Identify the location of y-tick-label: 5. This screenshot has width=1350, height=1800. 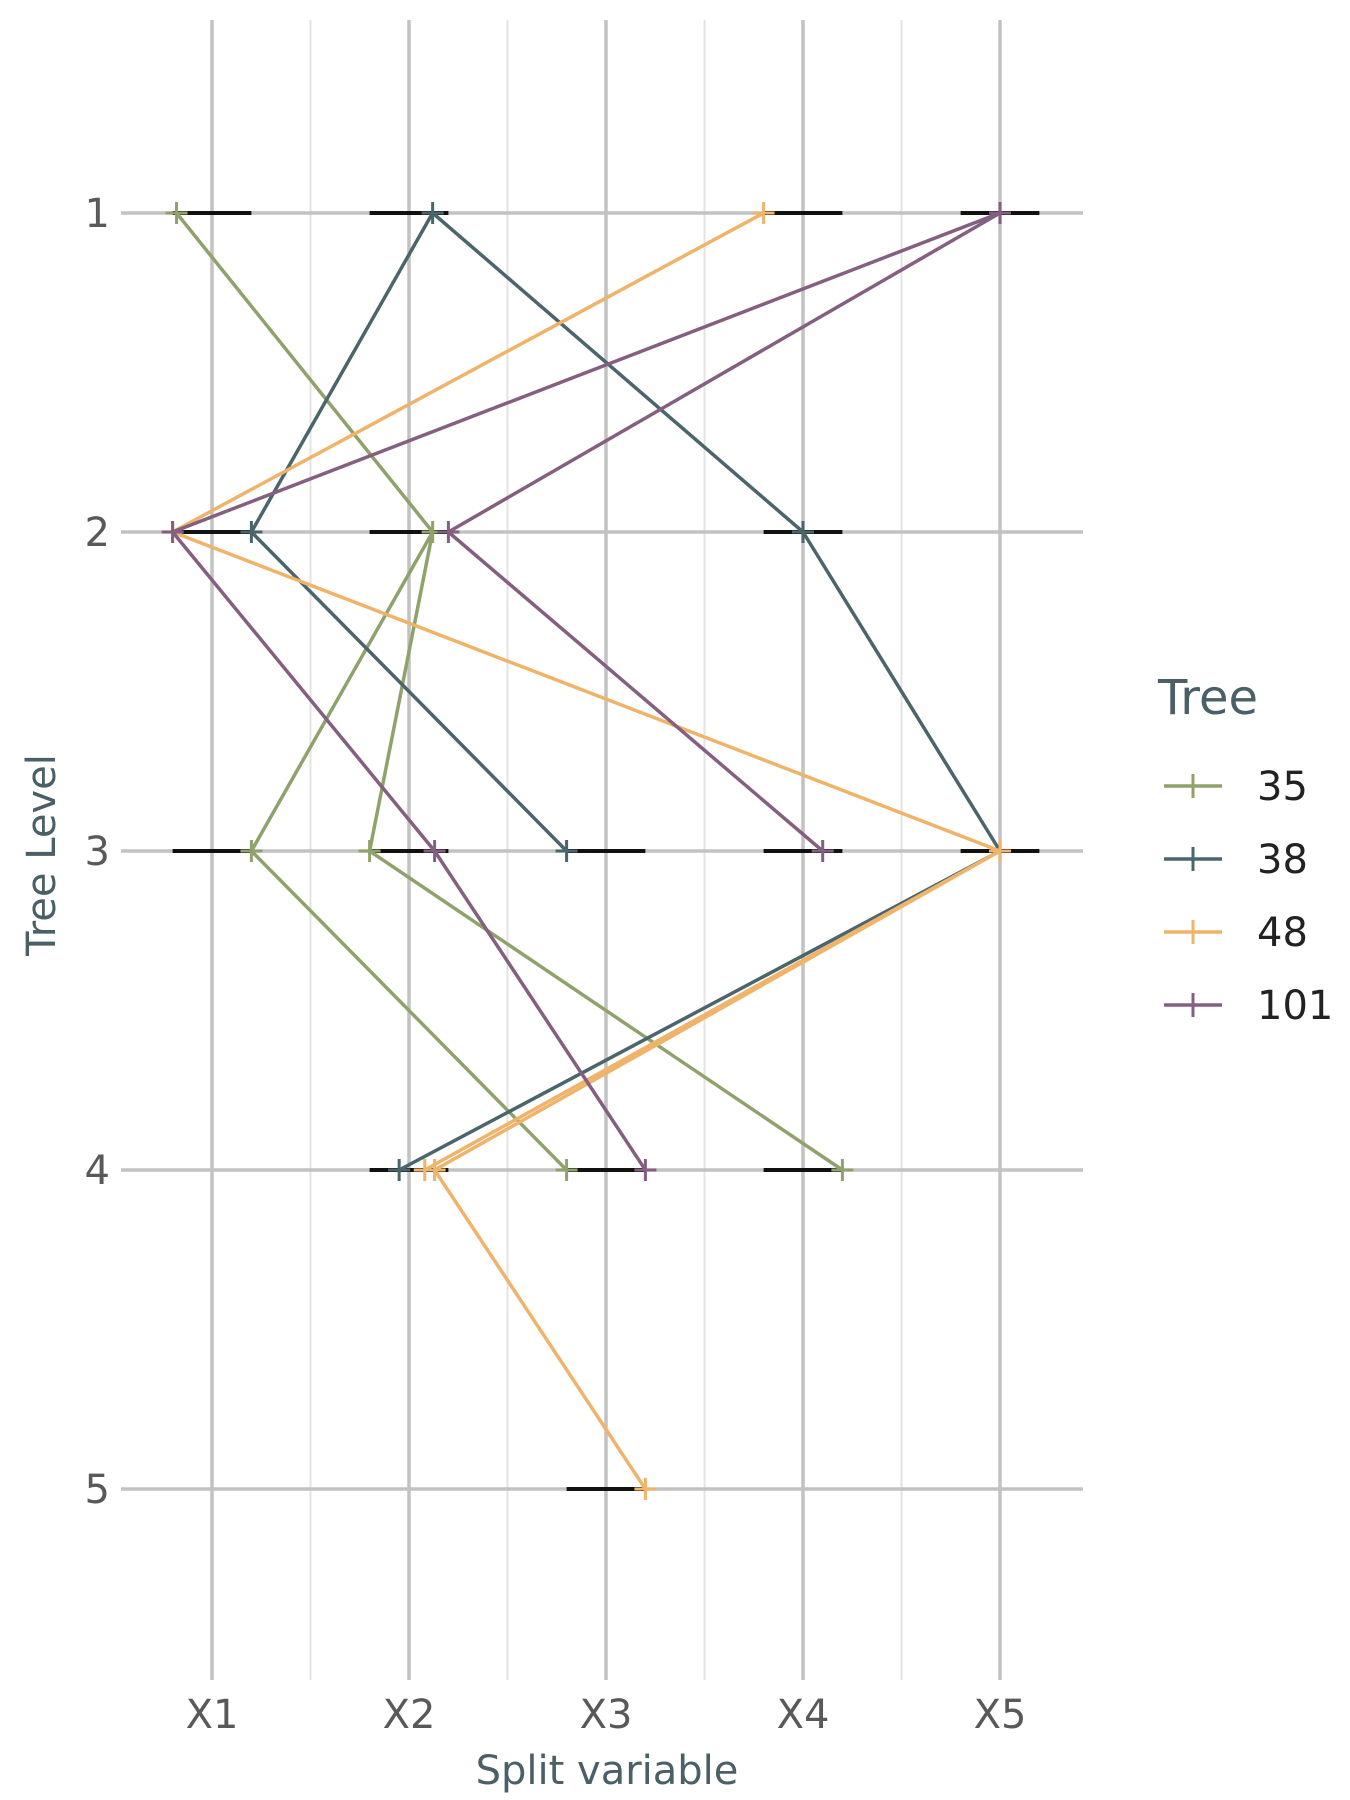
(97, 1490).